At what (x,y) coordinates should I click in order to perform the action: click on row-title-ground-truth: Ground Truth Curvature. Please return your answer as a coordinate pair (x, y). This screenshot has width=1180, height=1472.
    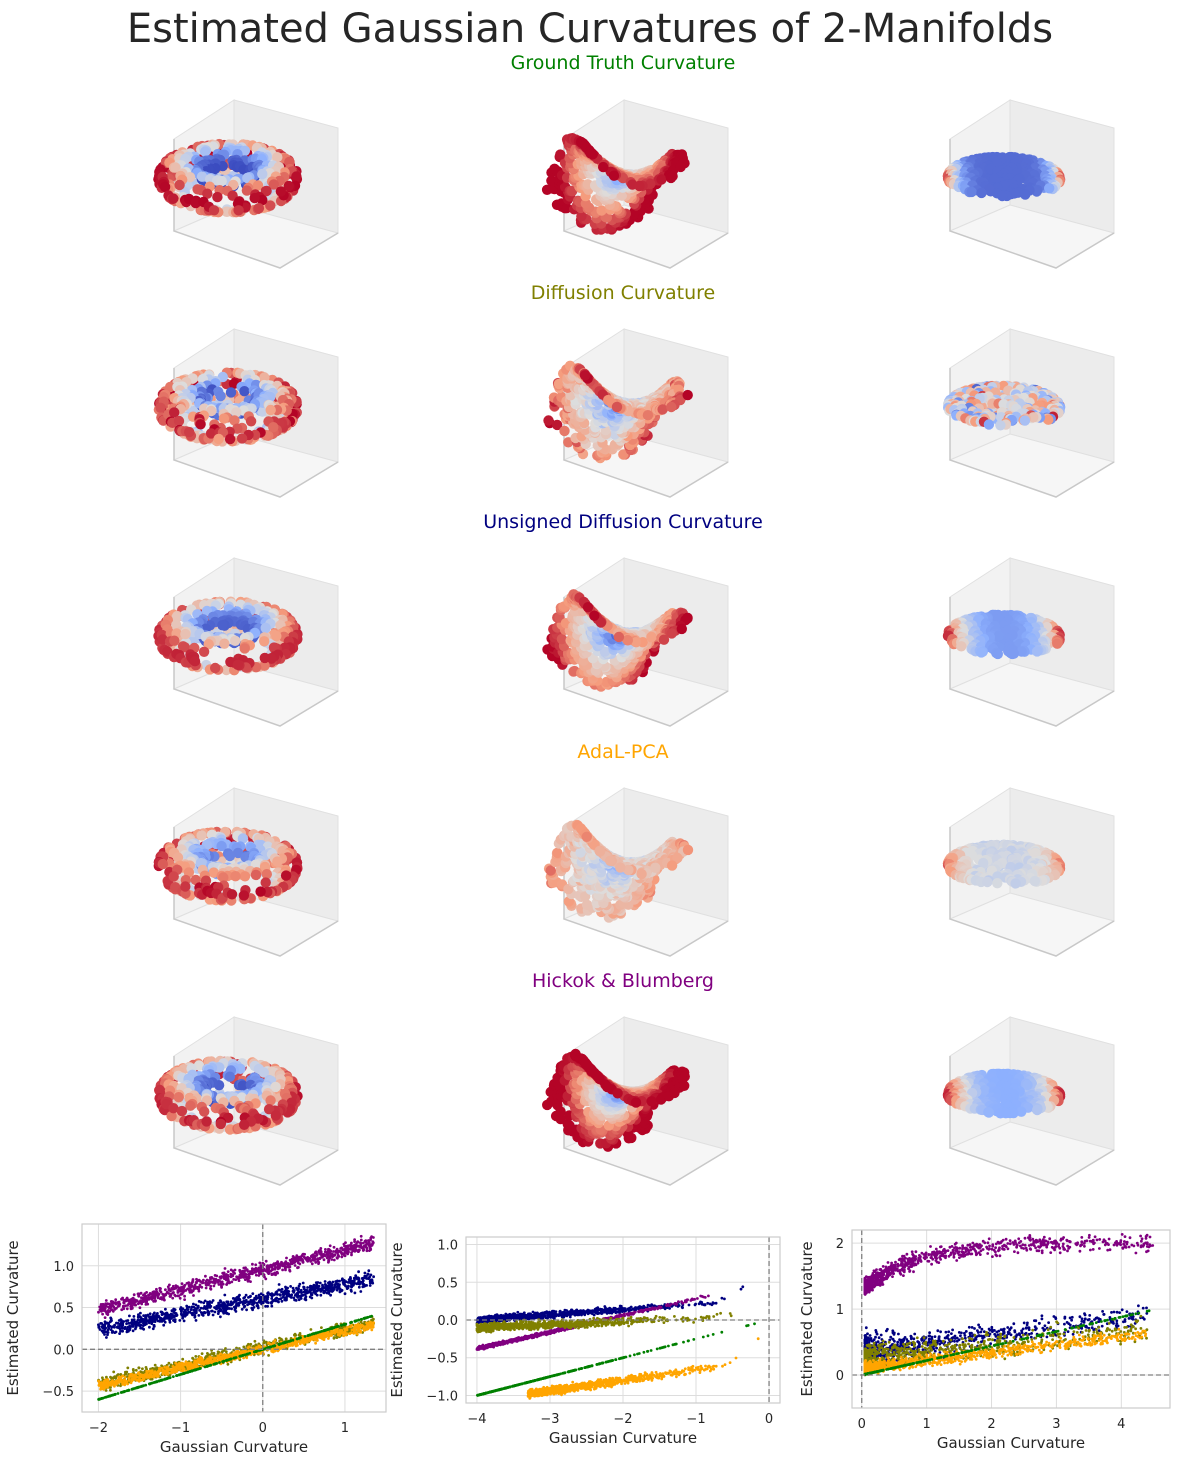
    Looking at the image, I should click on (623, 63).